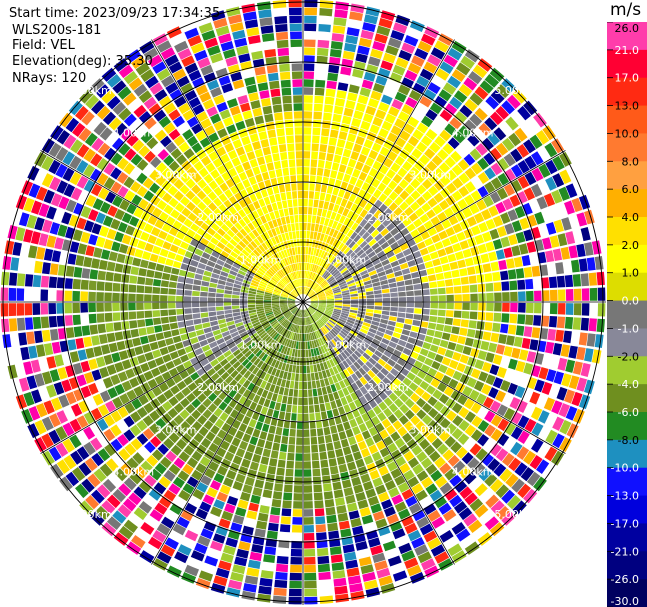 The image size is (647, 607). Describe the element at coordinates (626, 10) in the screenshot. I see `colorbar-unit: m/s` at that location.